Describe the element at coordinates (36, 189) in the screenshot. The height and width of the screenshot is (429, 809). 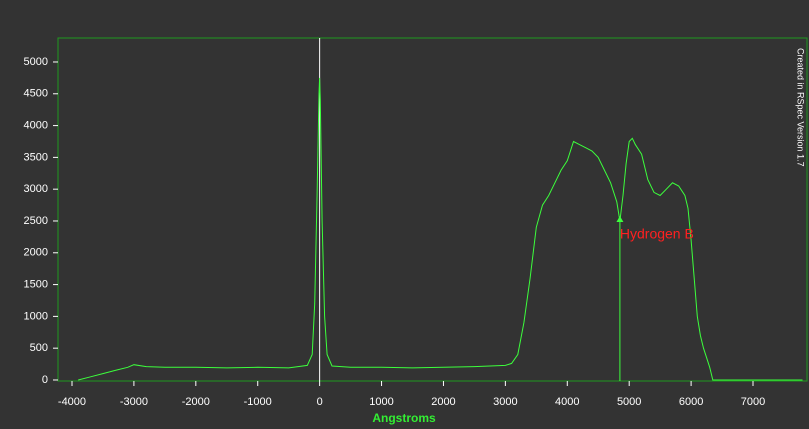
I see `y-tick-label: 3000` at that location.